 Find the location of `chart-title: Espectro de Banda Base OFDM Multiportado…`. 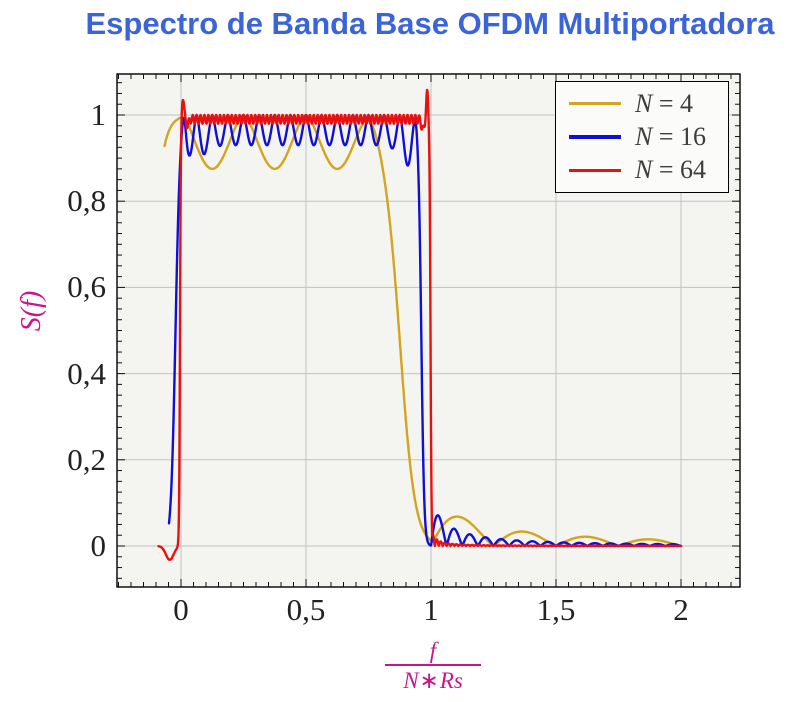

chart-title: Espectro de Banda Base OFDM Multiportado… is located at coordinates (430, 23).